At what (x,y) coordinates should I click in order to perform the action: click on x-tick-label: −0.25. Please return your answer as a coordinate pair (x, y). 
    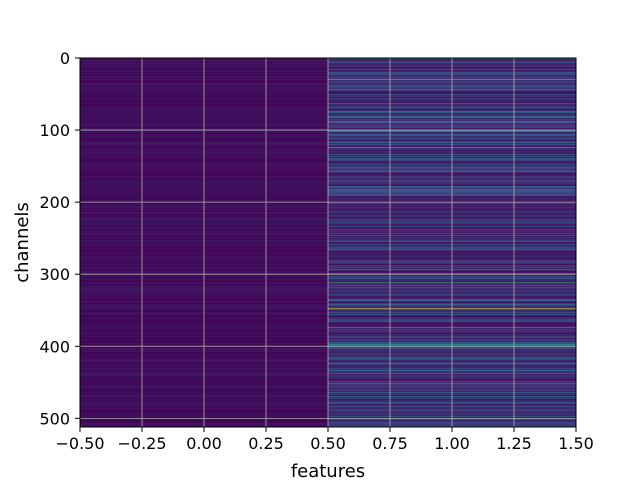
    Looking at the image, I should click on (141, 443).